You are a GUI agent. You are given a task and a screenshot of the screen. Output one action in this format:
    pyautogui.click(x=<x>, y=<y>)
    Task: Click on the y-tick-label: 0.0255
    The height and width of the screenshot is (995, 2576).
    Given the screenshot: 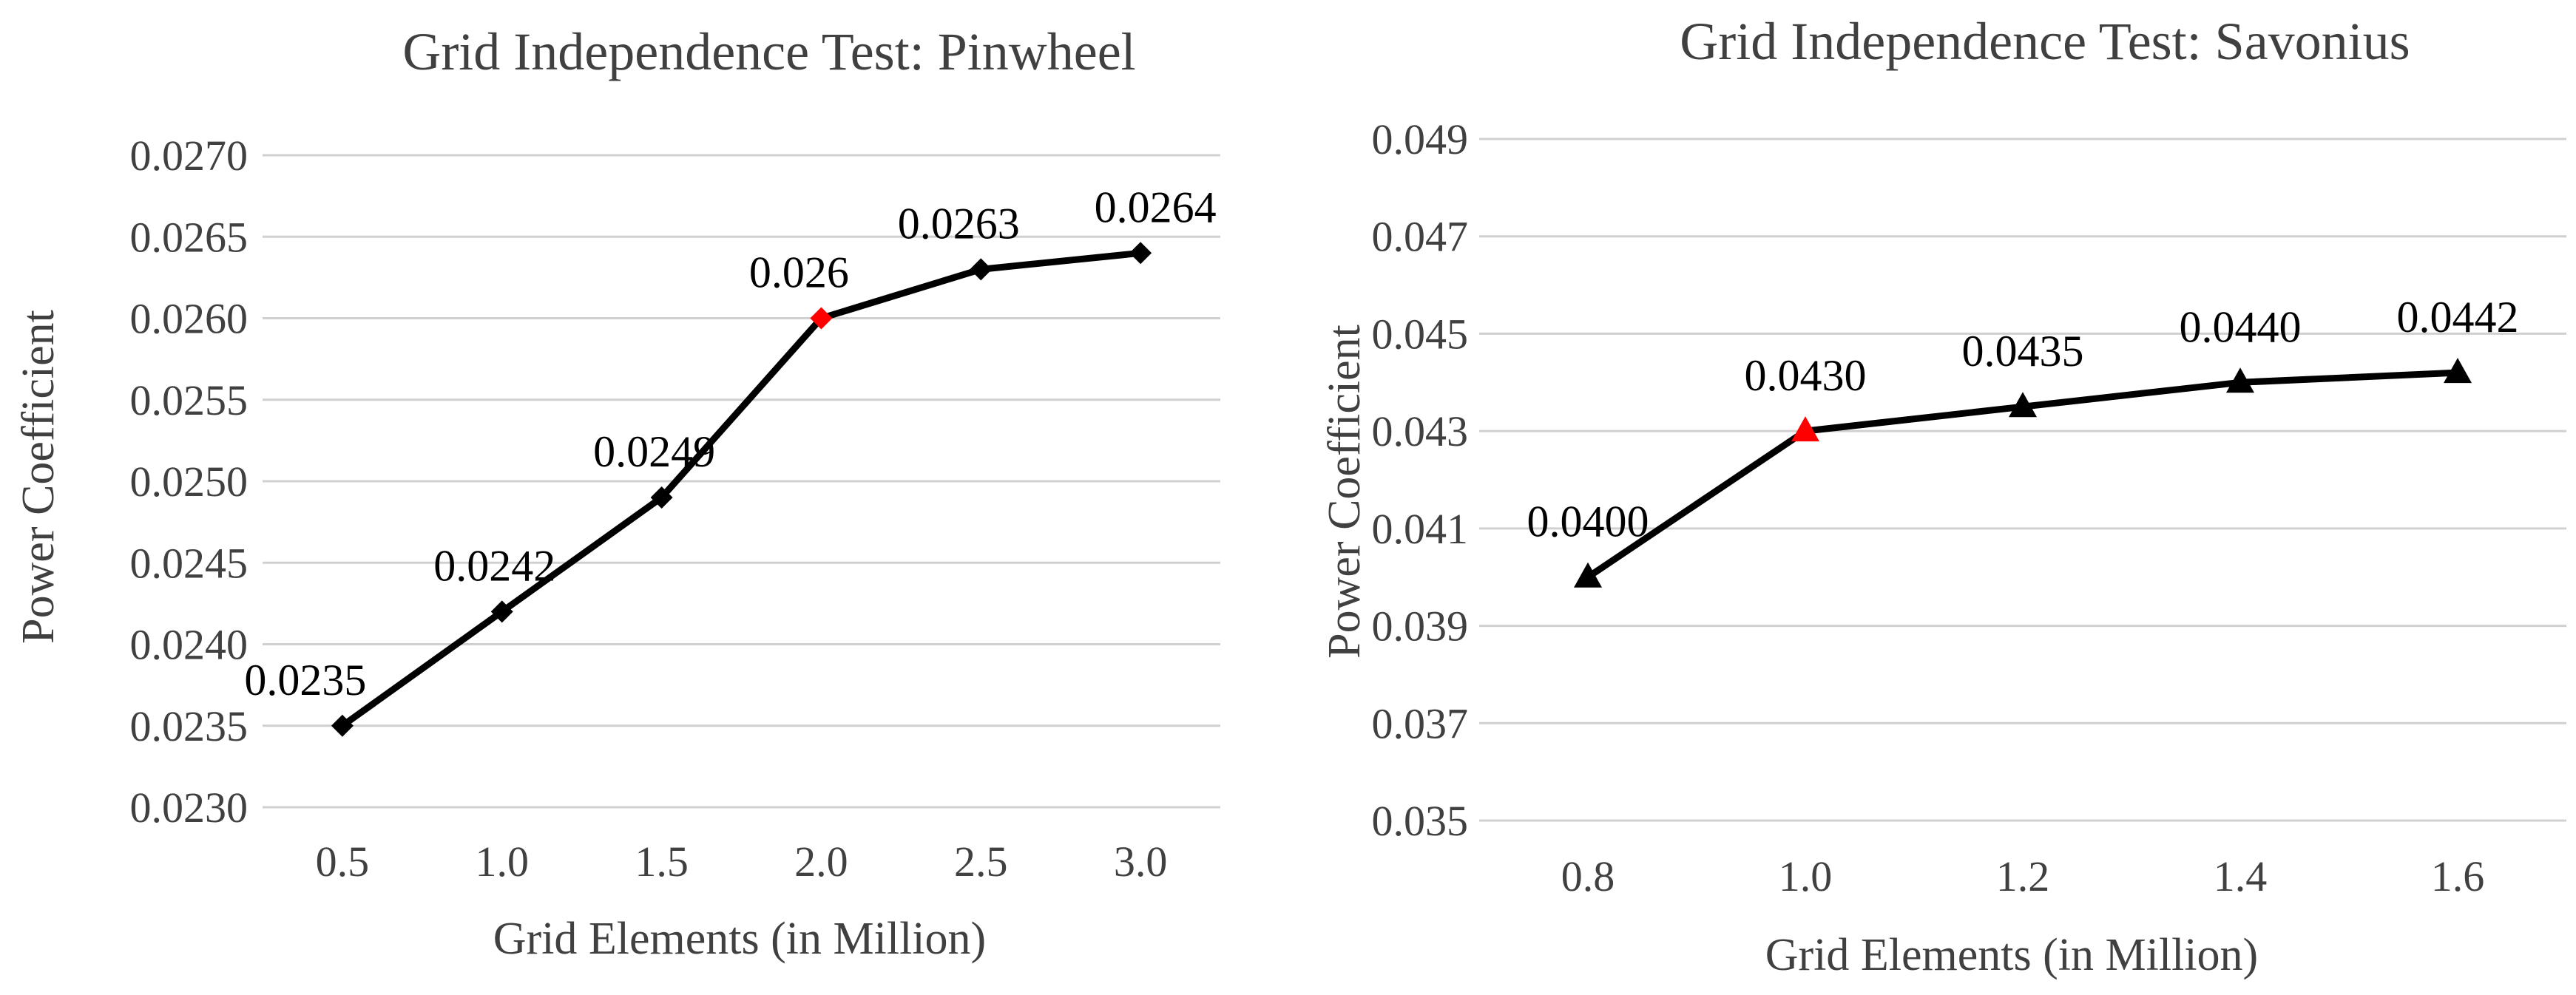 What is the action you would take?
    pyautogui.click(x=189, y=400)
    